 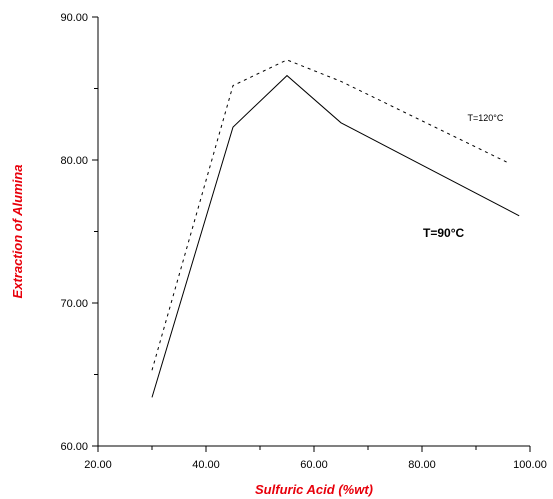 What do you see at coordinates (17, 232) in the screenshot?
I see `y-axis-title: Extraction of Alumina` at bounding box center [17, 232].